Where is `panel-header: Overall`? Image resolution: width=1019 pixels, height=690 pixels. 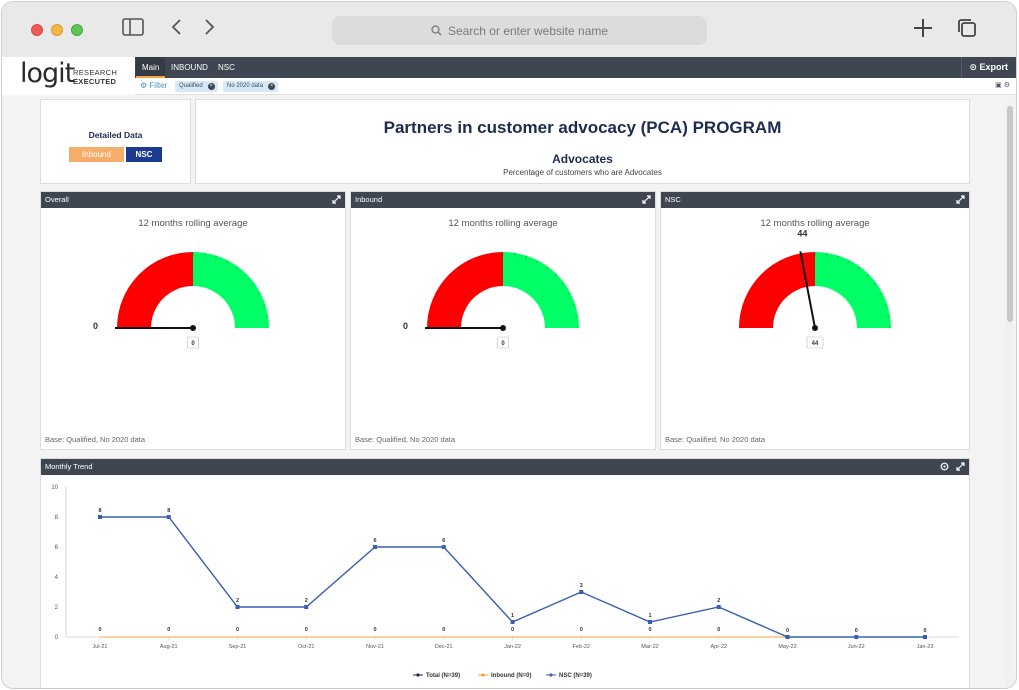 panel-header: Overall is located at coordinates (193, 200).